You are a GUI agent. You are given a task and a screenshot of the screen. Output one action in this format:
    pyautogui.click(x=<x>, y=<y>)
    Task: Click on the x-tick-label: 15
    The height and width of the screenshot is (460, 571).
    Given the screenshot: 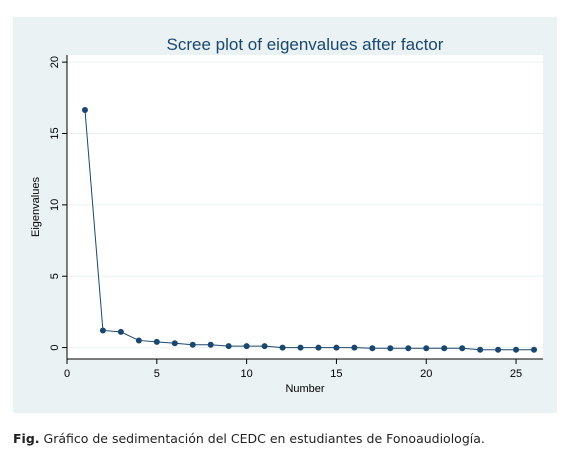 What is the action you would take?
    pyautogui.click(x=336, y=374)
    